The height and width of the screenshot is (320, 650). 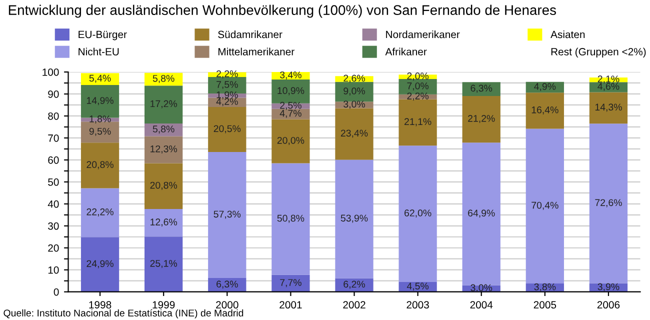 I want to click on data-label: 9,5%, so click(x=100, y=132).